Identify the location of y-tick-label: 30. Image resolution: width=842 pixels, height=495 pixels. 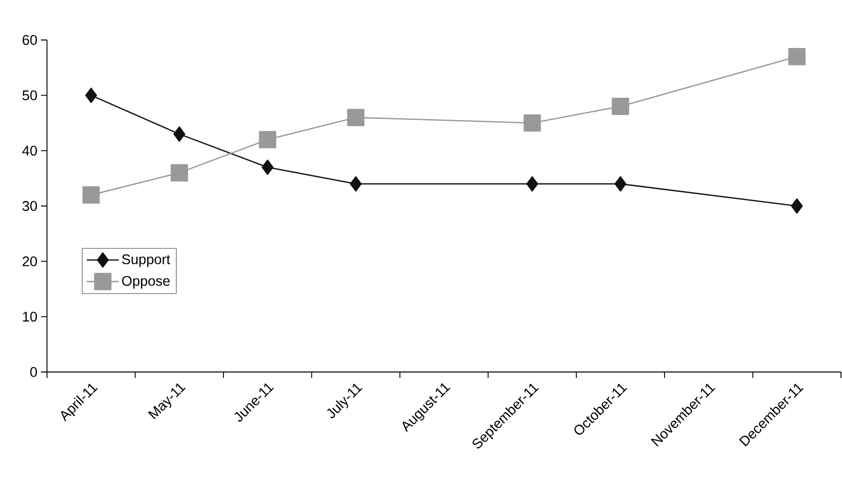
(29, 206).